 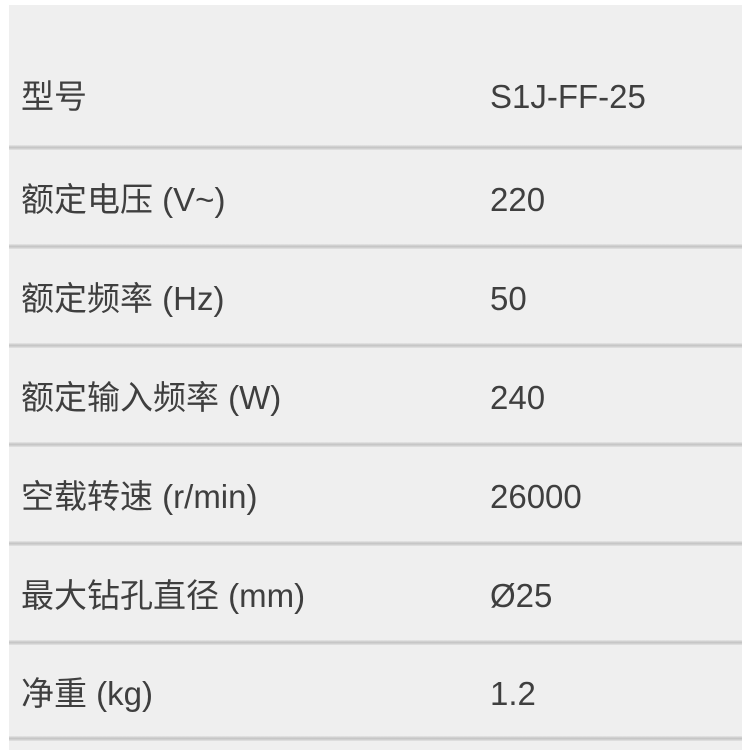 I want to click on spec-row-no-load-speed: 空载转速 (r/min) 26000, so click(x=375, y=496).